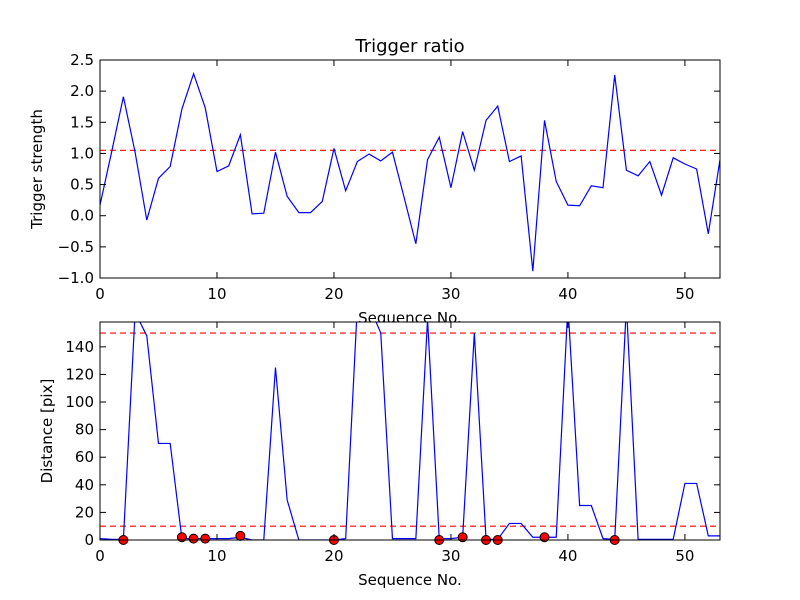 This screenshot has width=800, height=600. I want to click on y-axis-label: Trigger strength, so click(37, 169).